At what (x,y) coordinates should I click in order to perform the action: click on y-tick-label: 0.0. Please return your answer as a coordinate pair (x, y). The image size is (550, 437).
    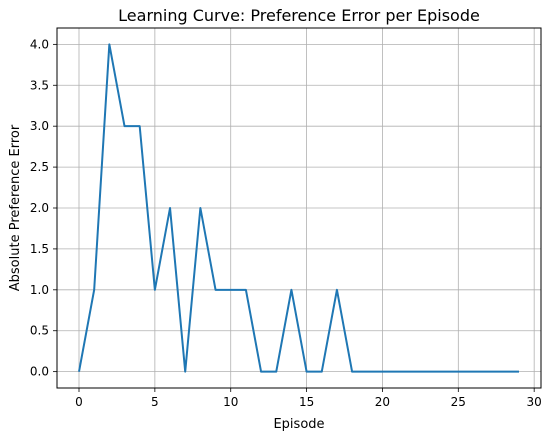
    Looking at the image, I should click on (39, 372).